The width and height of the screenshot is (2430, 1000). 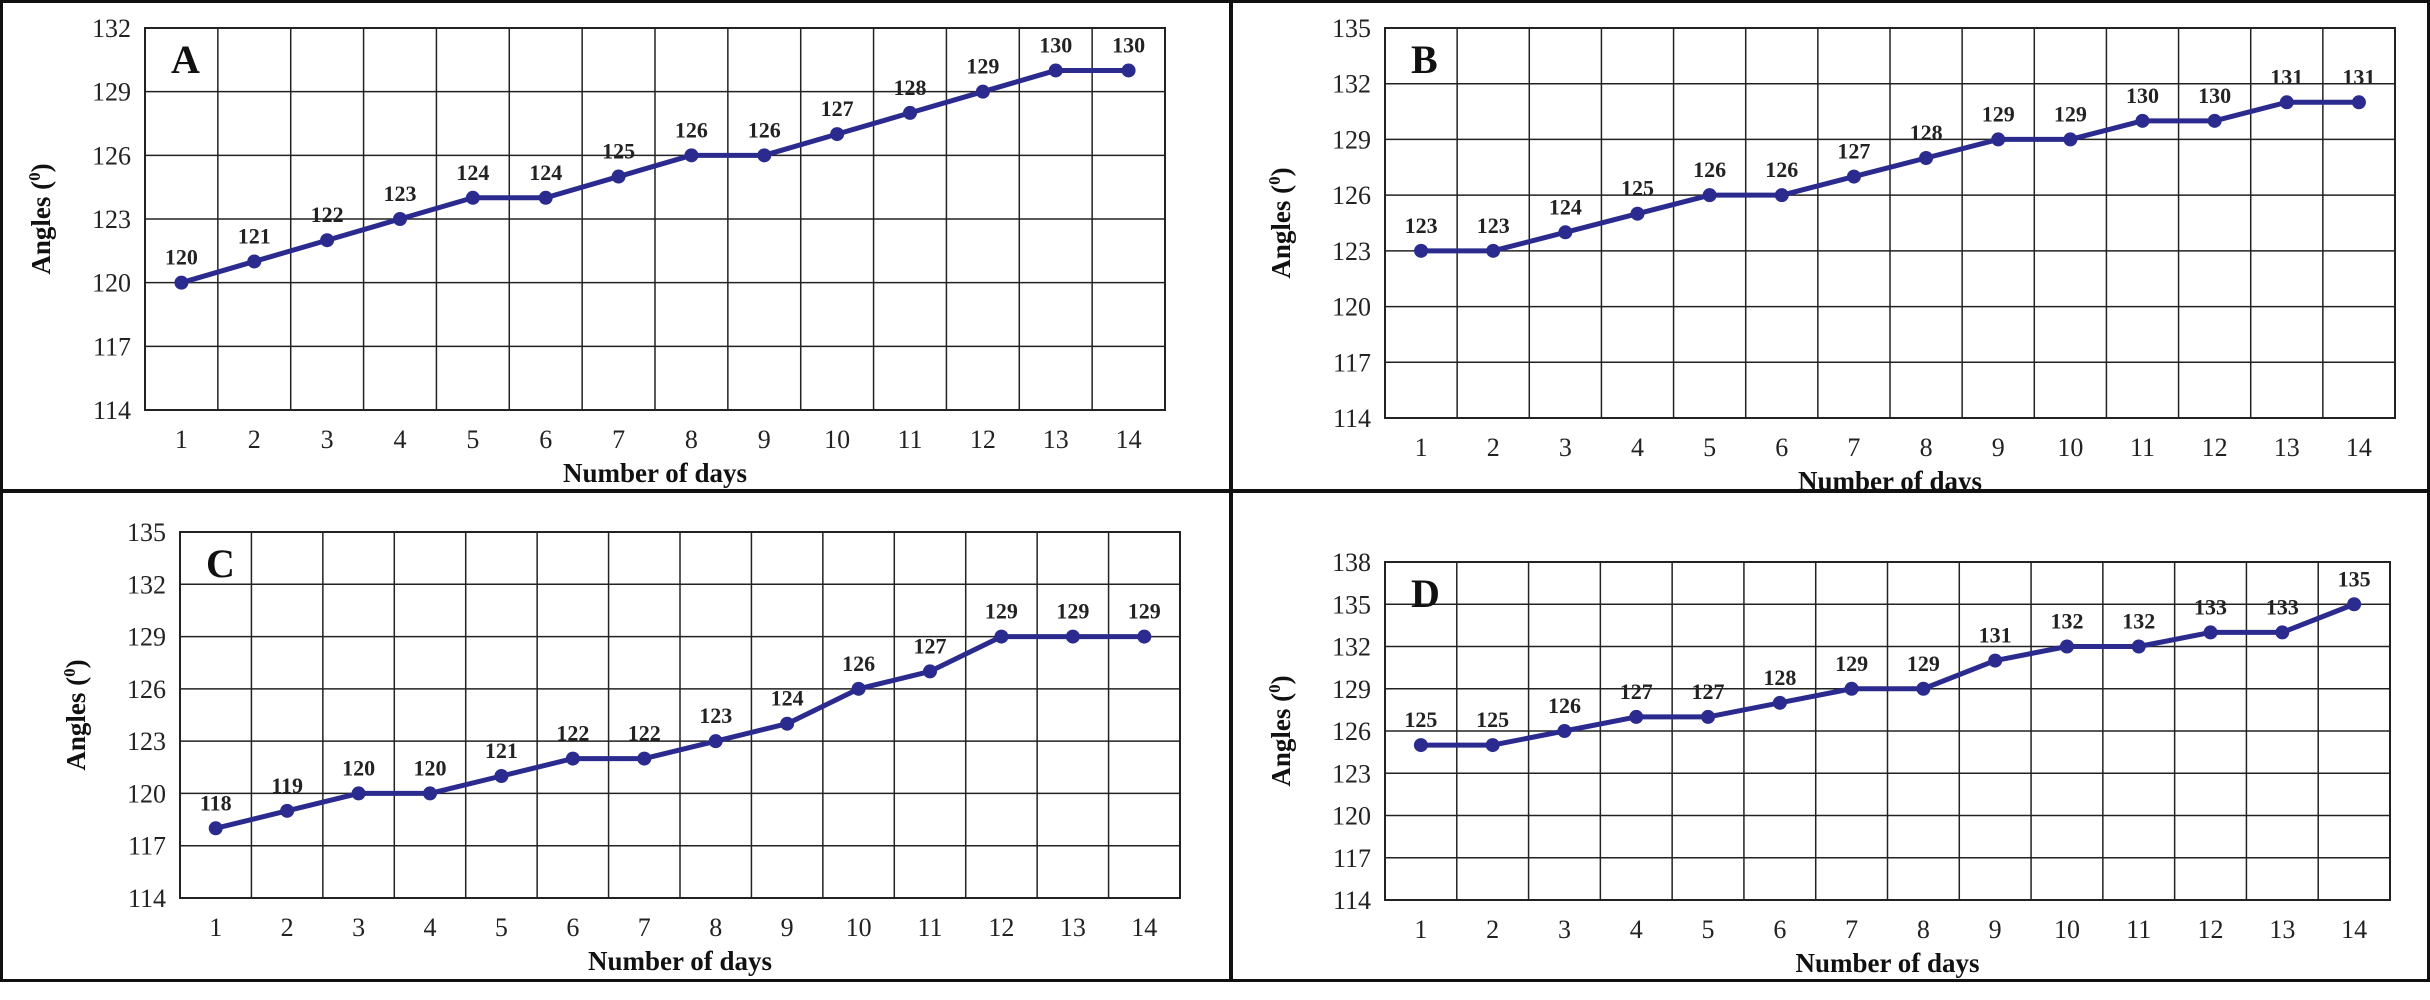 I want to click on data-label: 121, so click(x=501, y=750).